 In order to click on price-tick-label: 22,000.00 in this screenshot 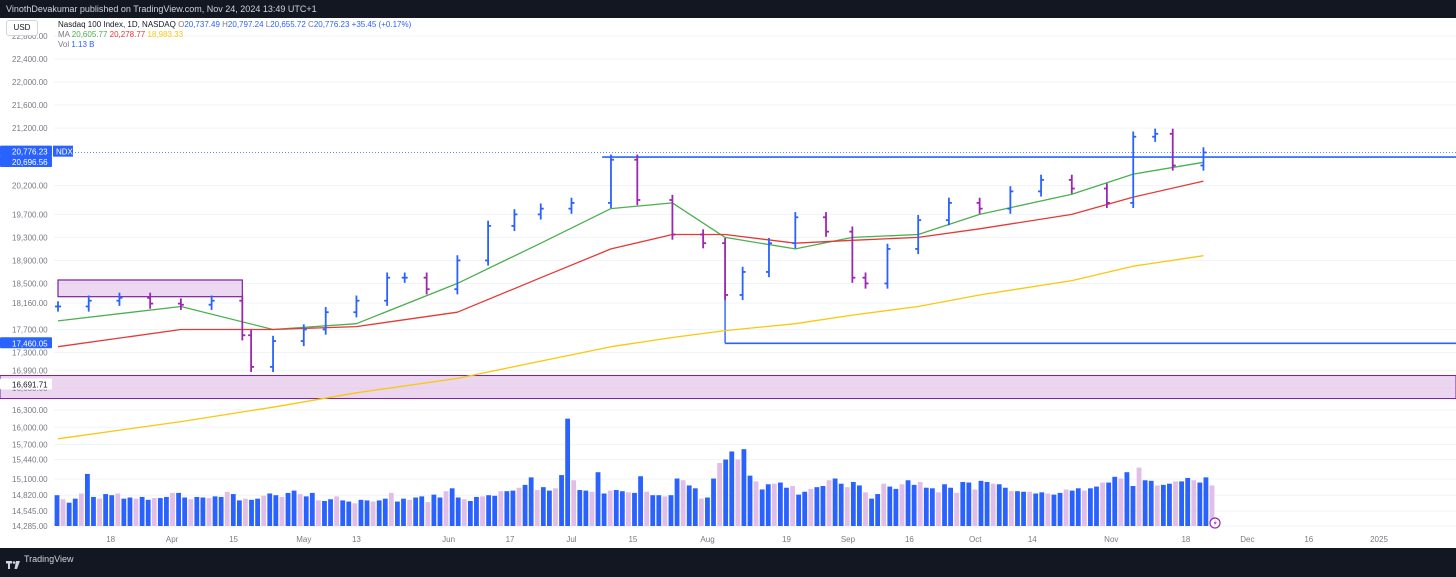, I will do `click(30, 82)`.